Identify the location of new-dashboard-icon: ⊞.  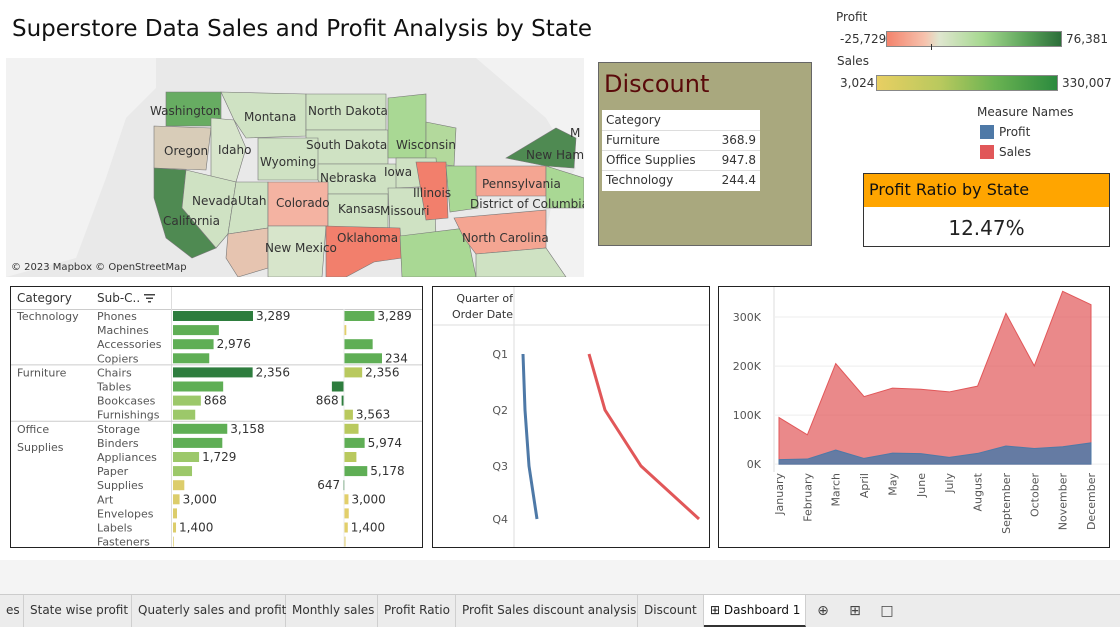
(855, 611).